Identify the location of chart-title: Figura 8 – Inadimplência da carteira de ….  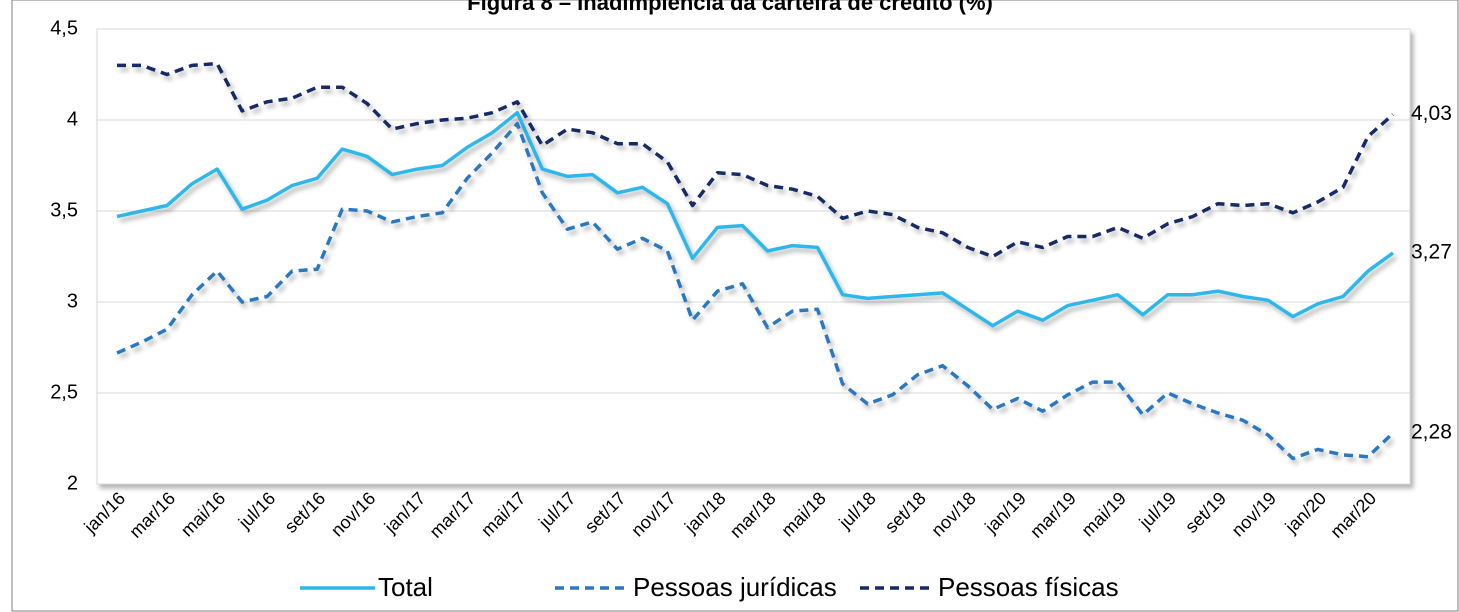
(730, 7).